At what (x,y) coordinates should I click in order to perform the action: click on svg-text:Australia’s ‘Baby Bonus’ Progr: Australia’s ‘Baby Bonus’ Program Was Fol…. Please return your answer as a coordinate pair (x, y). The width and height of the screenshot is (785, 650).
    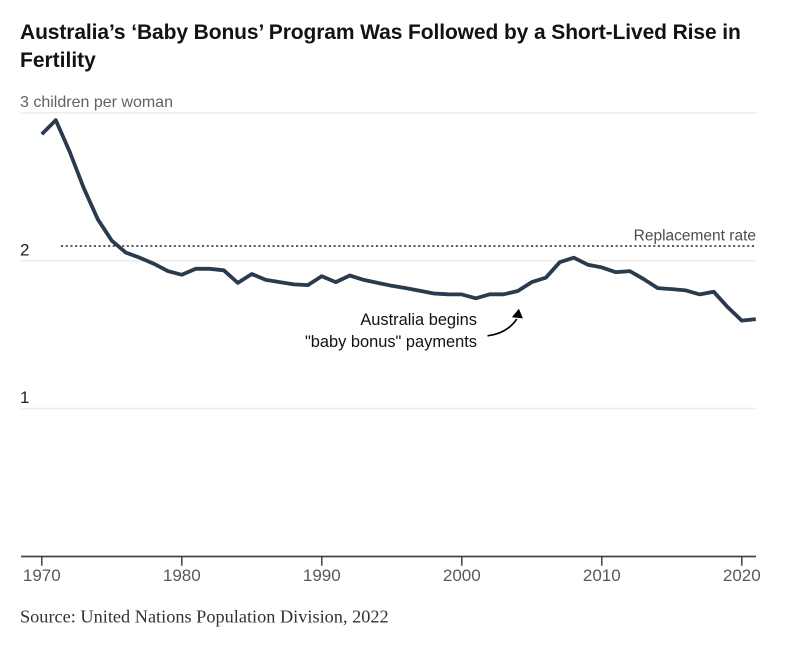
    Looking at the image, I should click on (380, 32).